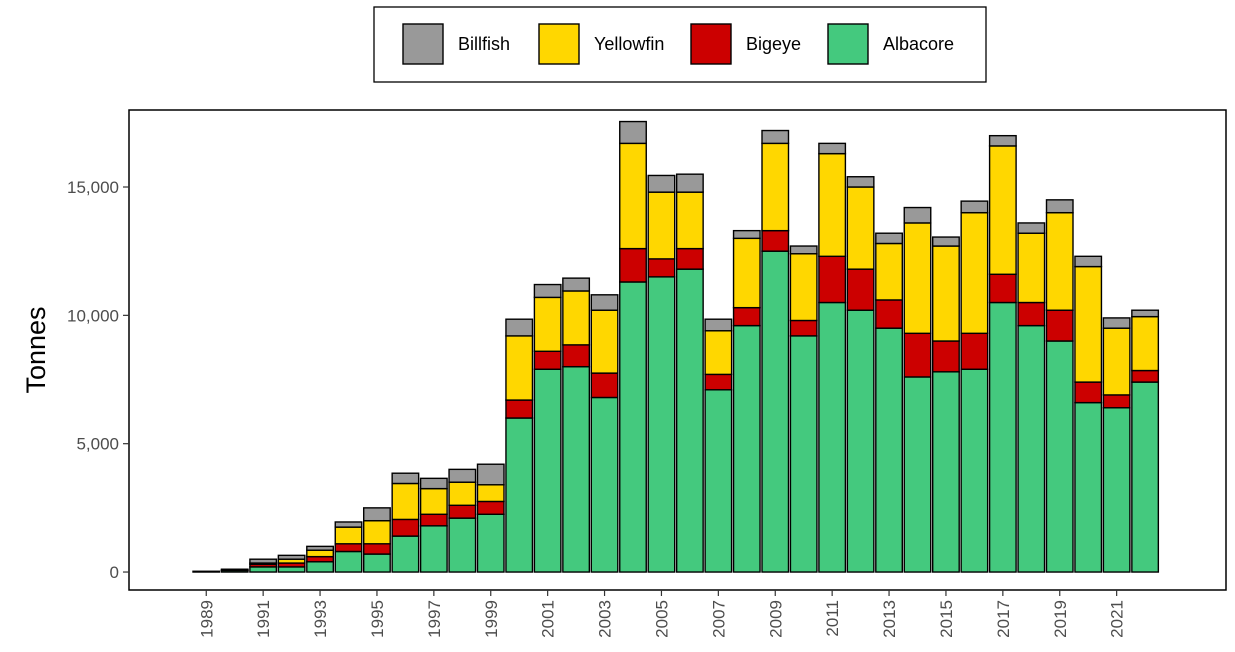 Image resolution: width=1235 pixels, height=652 pixels. What do you see at coordinates (974, 207) in the screenshot?
I see `bar-segment-billfish-2016` at bounding box center [974, 207].